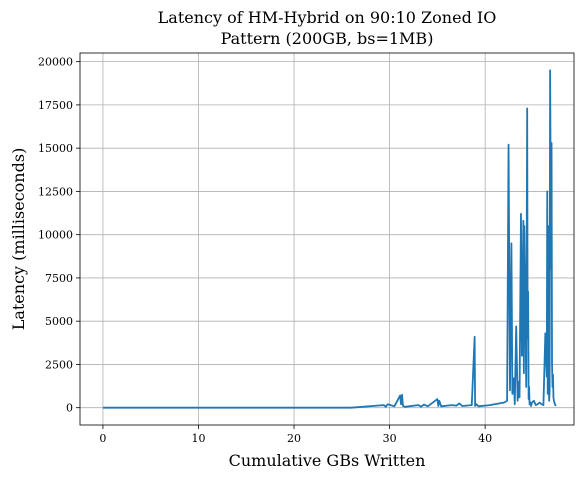 The image size is (585, 477). What do you see at coordinates (59, 364) in the screenshot?
I see `y-tick-label: 2500` at bounding box center [59, 364].